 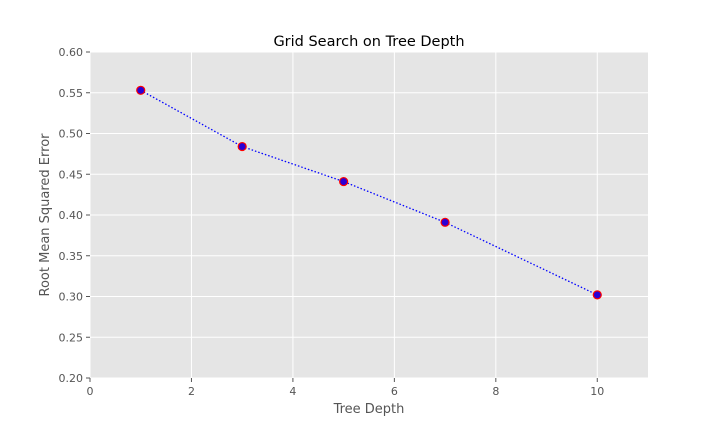 I want to click on y-tick-label: 0.35, so click(x=71, y=256).